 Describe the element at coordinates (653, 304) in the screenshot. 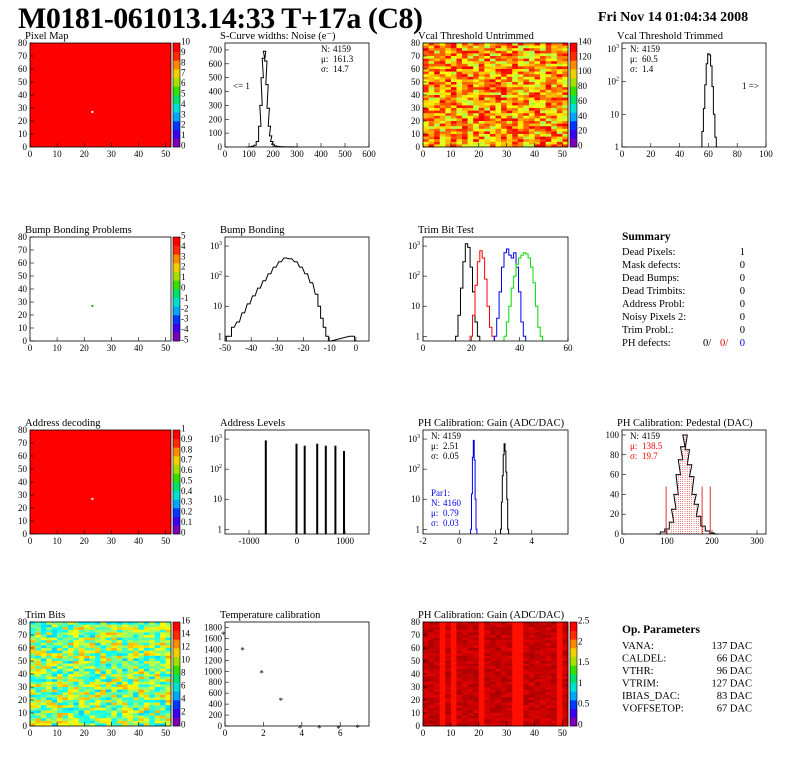

I see `summary-row-label: Address Probl:` at that location.